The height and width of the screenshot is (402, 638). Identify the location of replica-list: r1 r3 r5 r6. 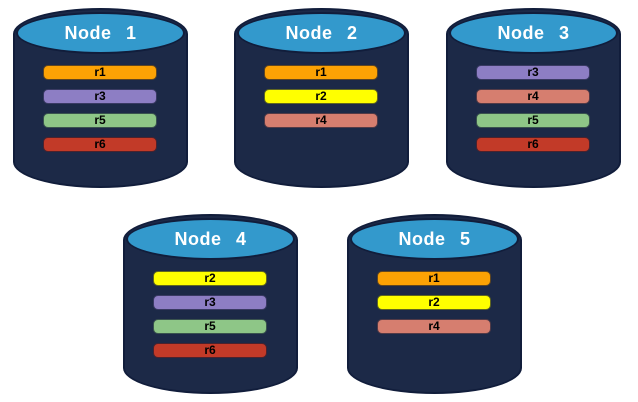
(100, 108).